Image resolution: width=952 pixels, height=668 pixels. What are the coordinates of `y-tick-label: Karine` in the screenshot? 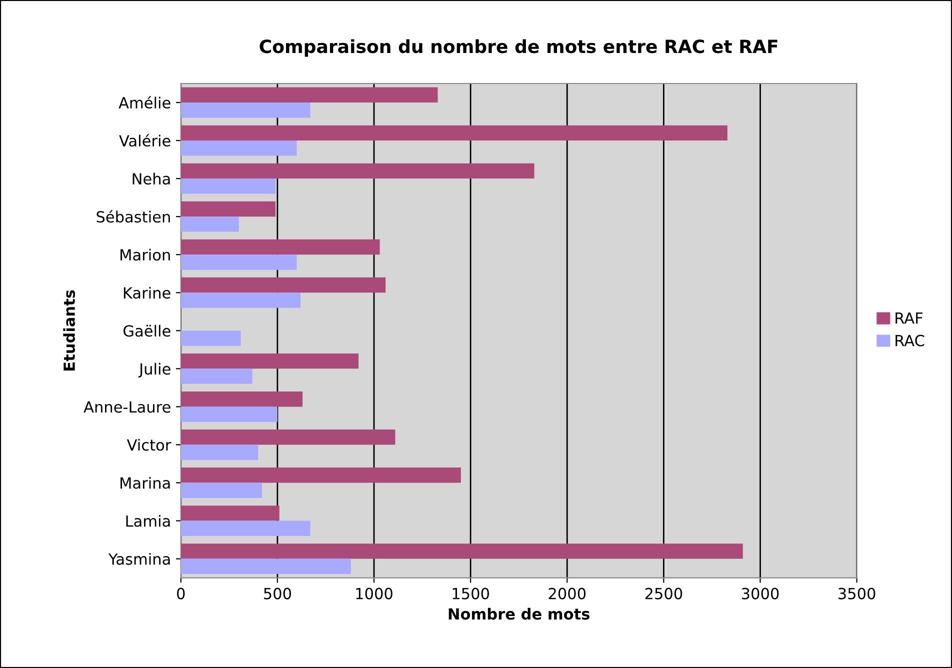 It's located at (147, 292).